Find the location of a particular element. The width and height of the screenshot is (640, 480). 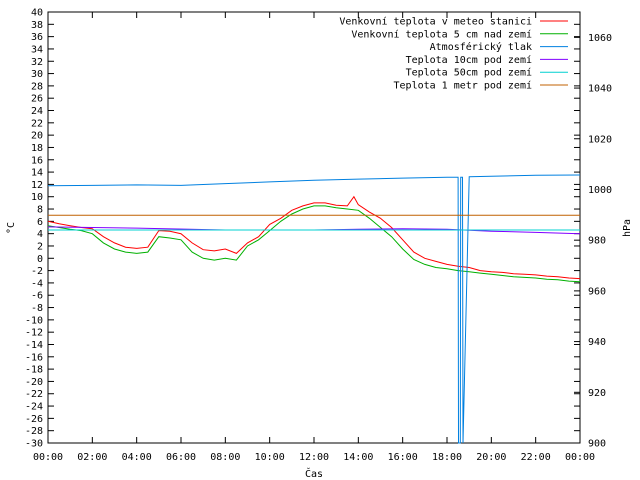

y-tick-label: 16 is located at coordinates (37, 160).